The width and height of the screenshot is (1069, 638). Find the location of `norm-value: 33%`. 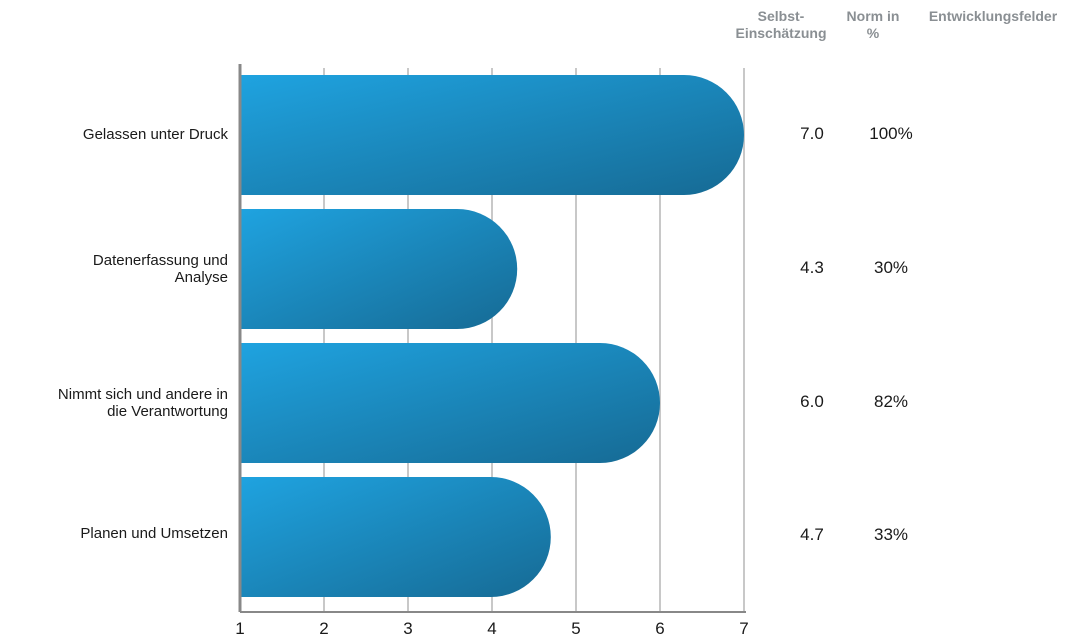

norm-value: 33% is located at coordinates (891, 534).